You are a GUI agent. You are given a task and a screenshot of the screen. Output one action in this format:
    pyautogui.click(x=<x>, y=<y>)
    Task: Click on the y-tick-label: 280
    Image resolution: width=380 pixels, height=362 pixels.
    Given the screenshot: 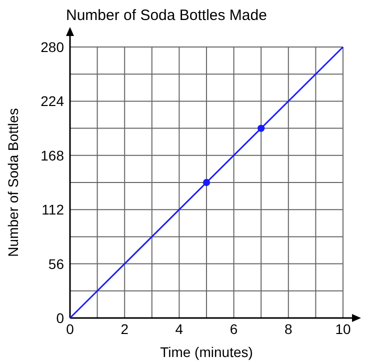 What is the action you would take?
    pyautogui.click(x=52, y=47)
    